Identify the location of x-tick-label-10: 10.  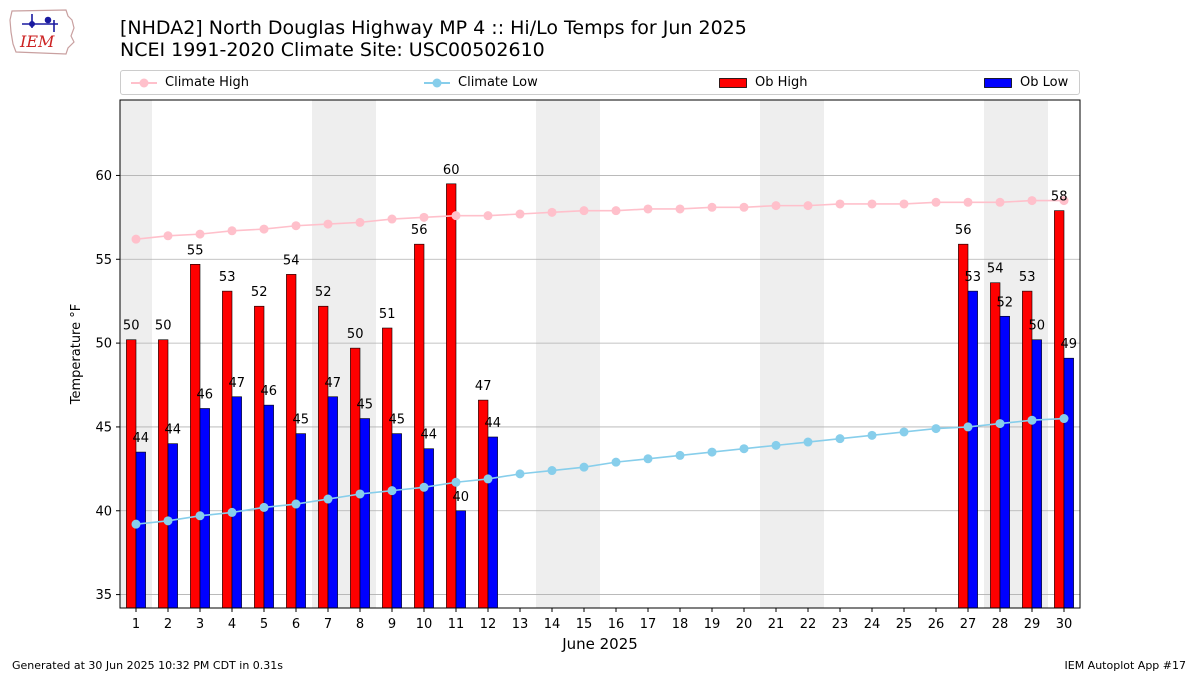
(424, 624).